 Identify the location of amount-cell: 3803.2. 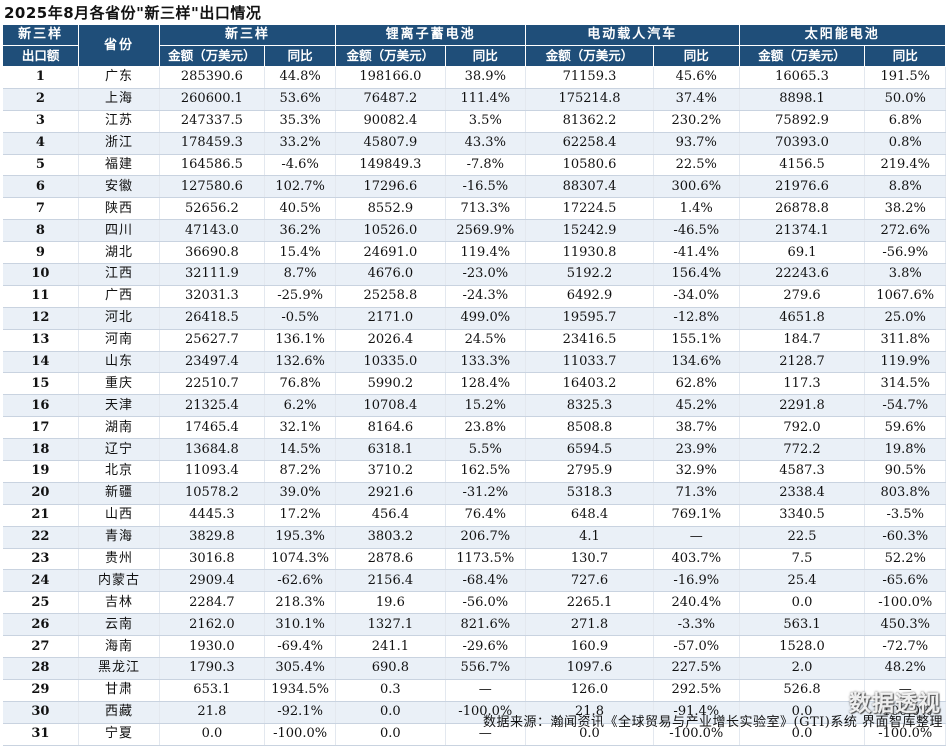
(390, 537).